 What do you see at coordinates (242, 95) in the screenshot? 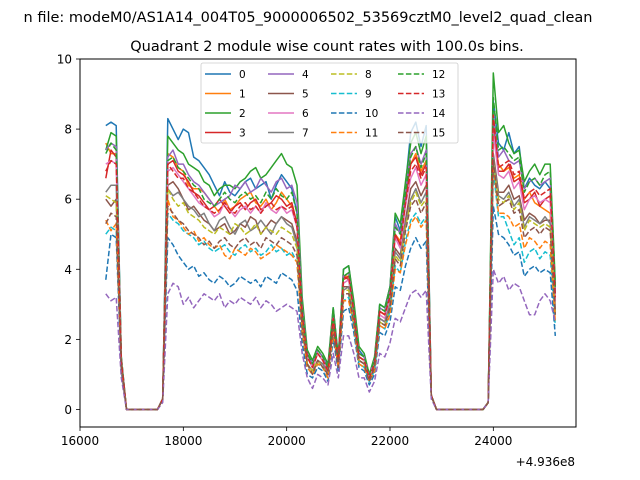
I see `legend-label-1: 1` at bounding box center [242, 95].